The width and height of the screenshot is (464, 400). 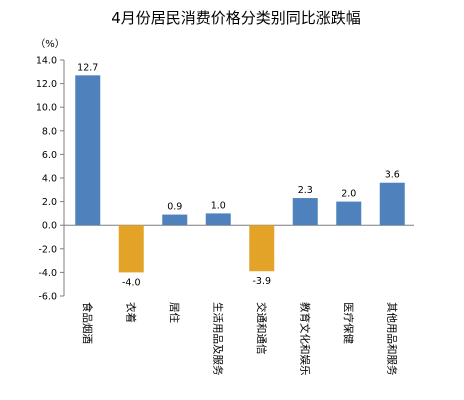 I want to click on data-label: 12.7, so click(x=87, y=67).